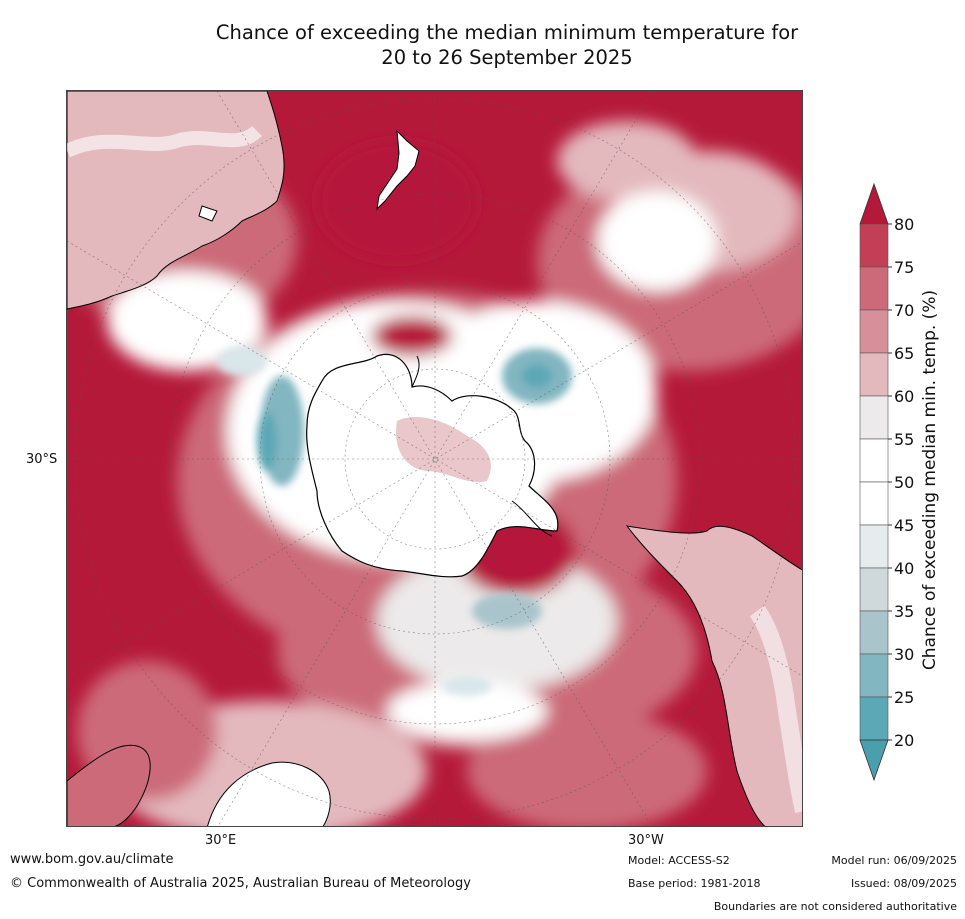 The height and width of the screenshot is (919, 965). I want to click on south-america-landmass, so click(713, 675).